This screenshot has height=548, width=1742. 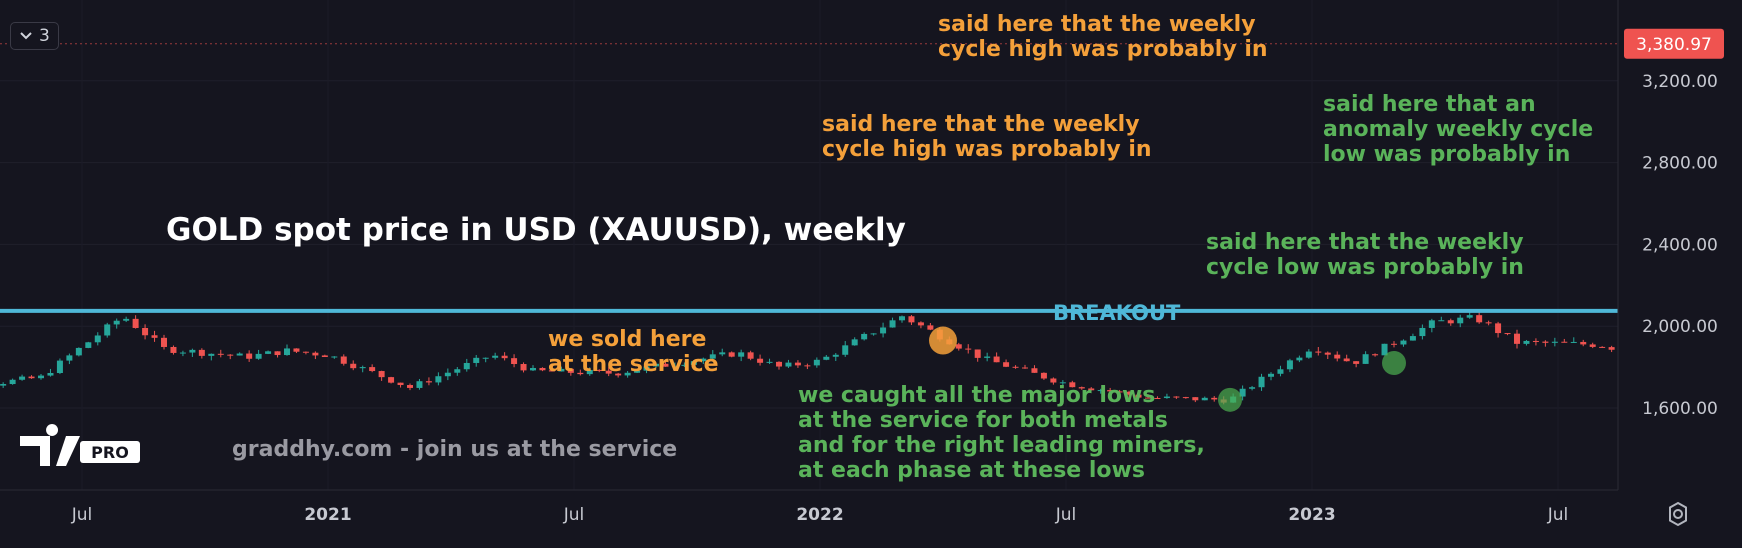 I want to click on annotation-lows: at each phase at these lows, so click(x=971, y=470).